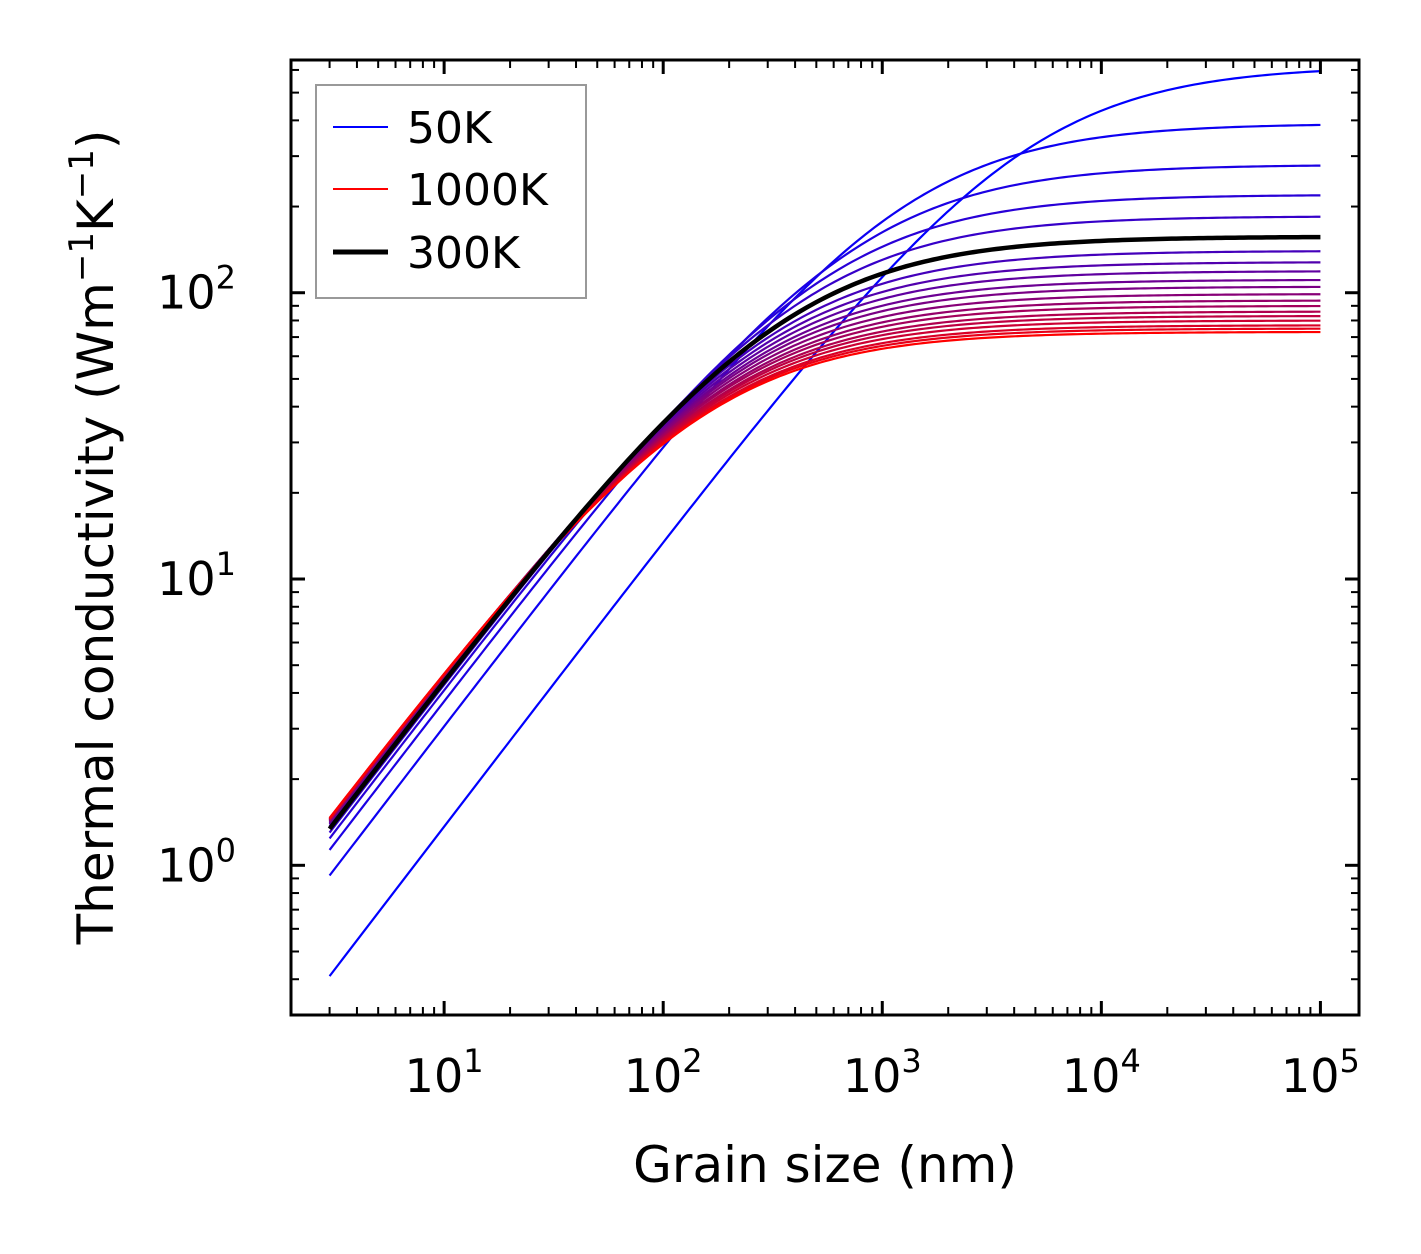  What do you see at coordinates (464, 253) in the screenshot?
I see `legend-label-300k: 300K` at bounding box center [464, 253].